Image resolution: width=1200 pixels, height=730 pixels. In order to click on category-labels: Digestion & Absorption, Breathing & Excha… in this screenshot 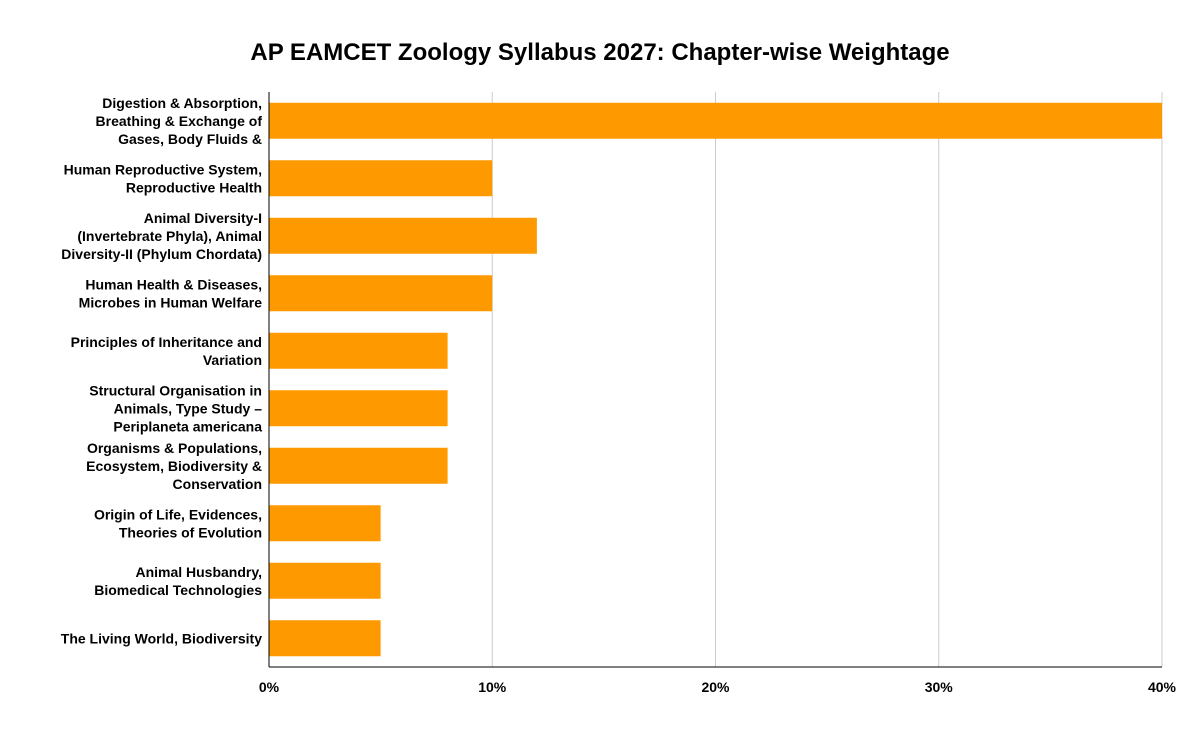, I will do `click(162, 371)`.